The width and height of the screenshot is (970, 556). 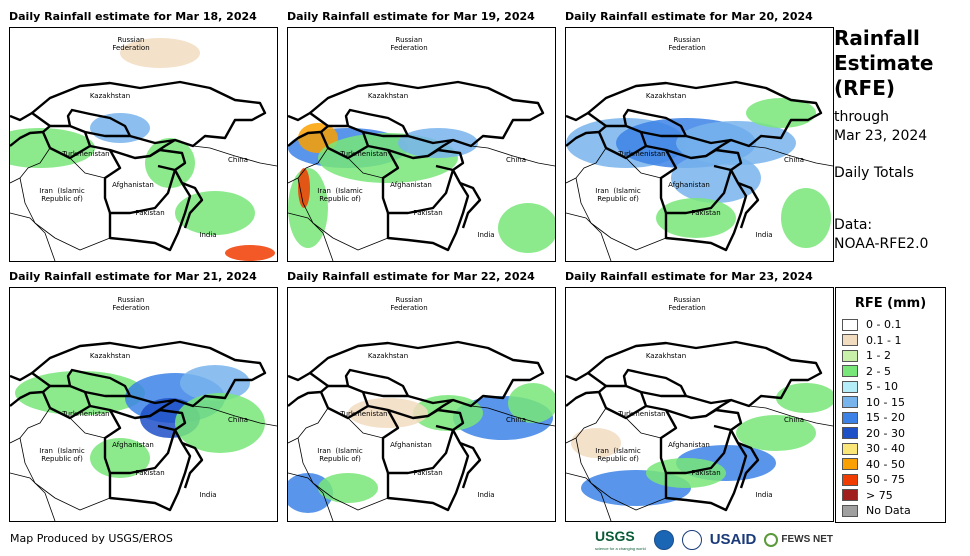 What do you see at coordinates (691, 539) in the screenshot?
I see `usaid-seal-icon` at bounding box center [691, 539].